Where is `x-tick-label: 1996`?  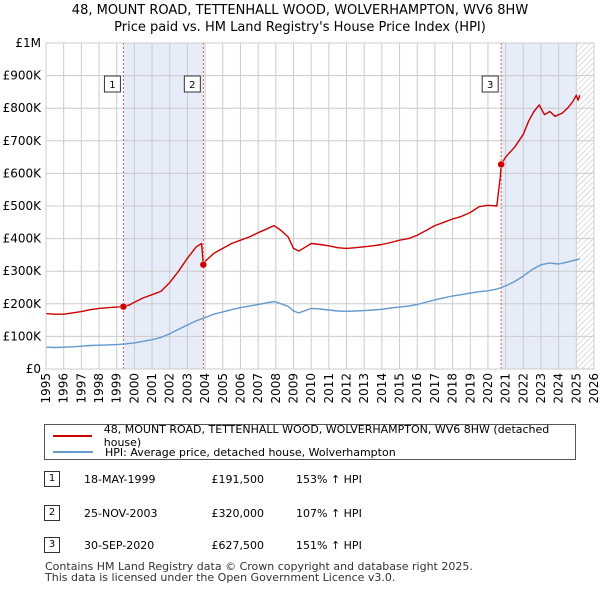
x-tick-label: 1996 is located at coordinates (64, 388).